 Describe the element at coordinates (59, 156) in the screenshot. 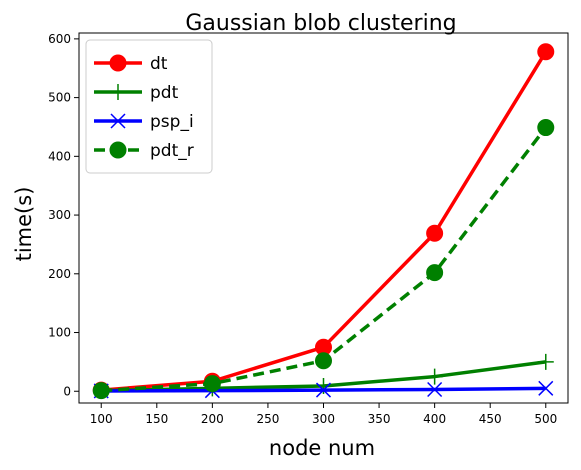

I see `y-tick-label: 400` at that location.